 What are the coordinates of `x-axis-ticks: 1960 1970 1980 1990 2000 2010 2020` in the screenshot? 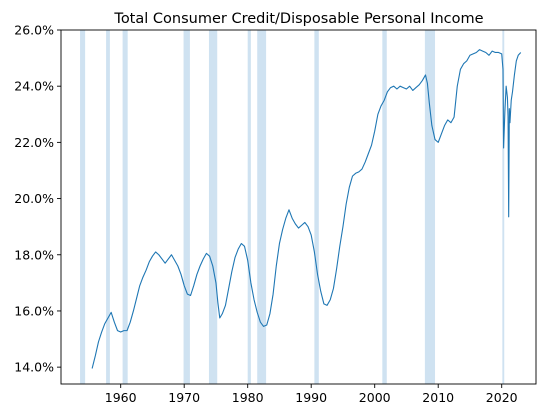 It's located at (311, 394).